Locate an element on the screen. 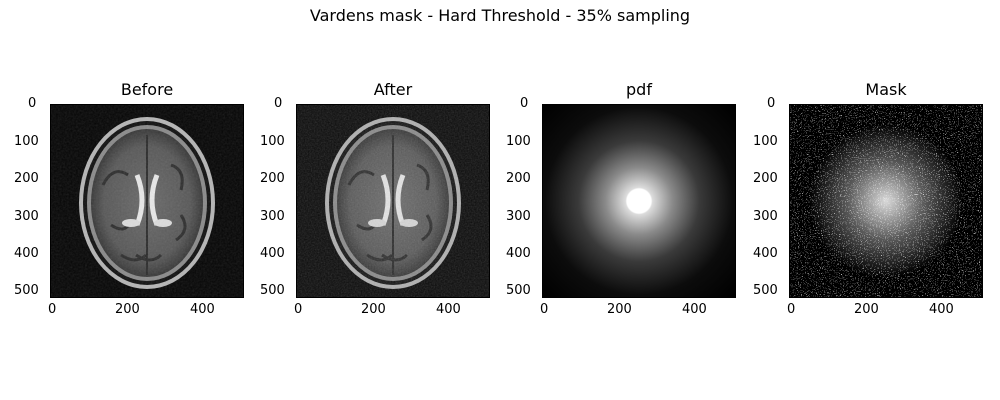 The width and height of the screenshot is (1000, 400). image-after is located at coordinates (393, 201).